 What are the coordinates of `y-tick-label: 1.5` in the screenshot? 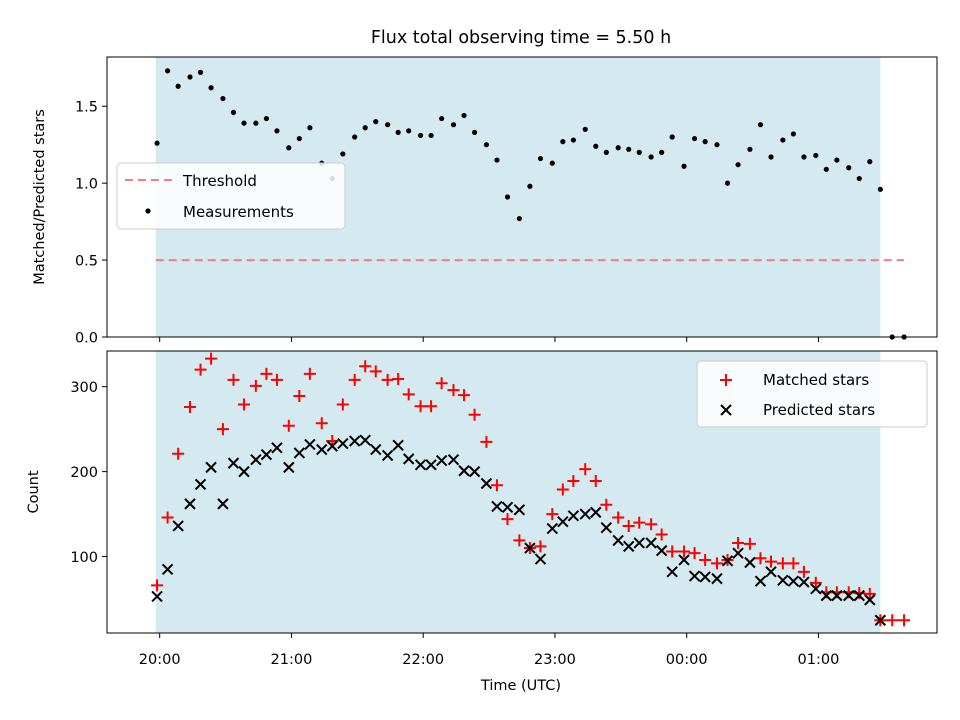 It's located at (86, 108).